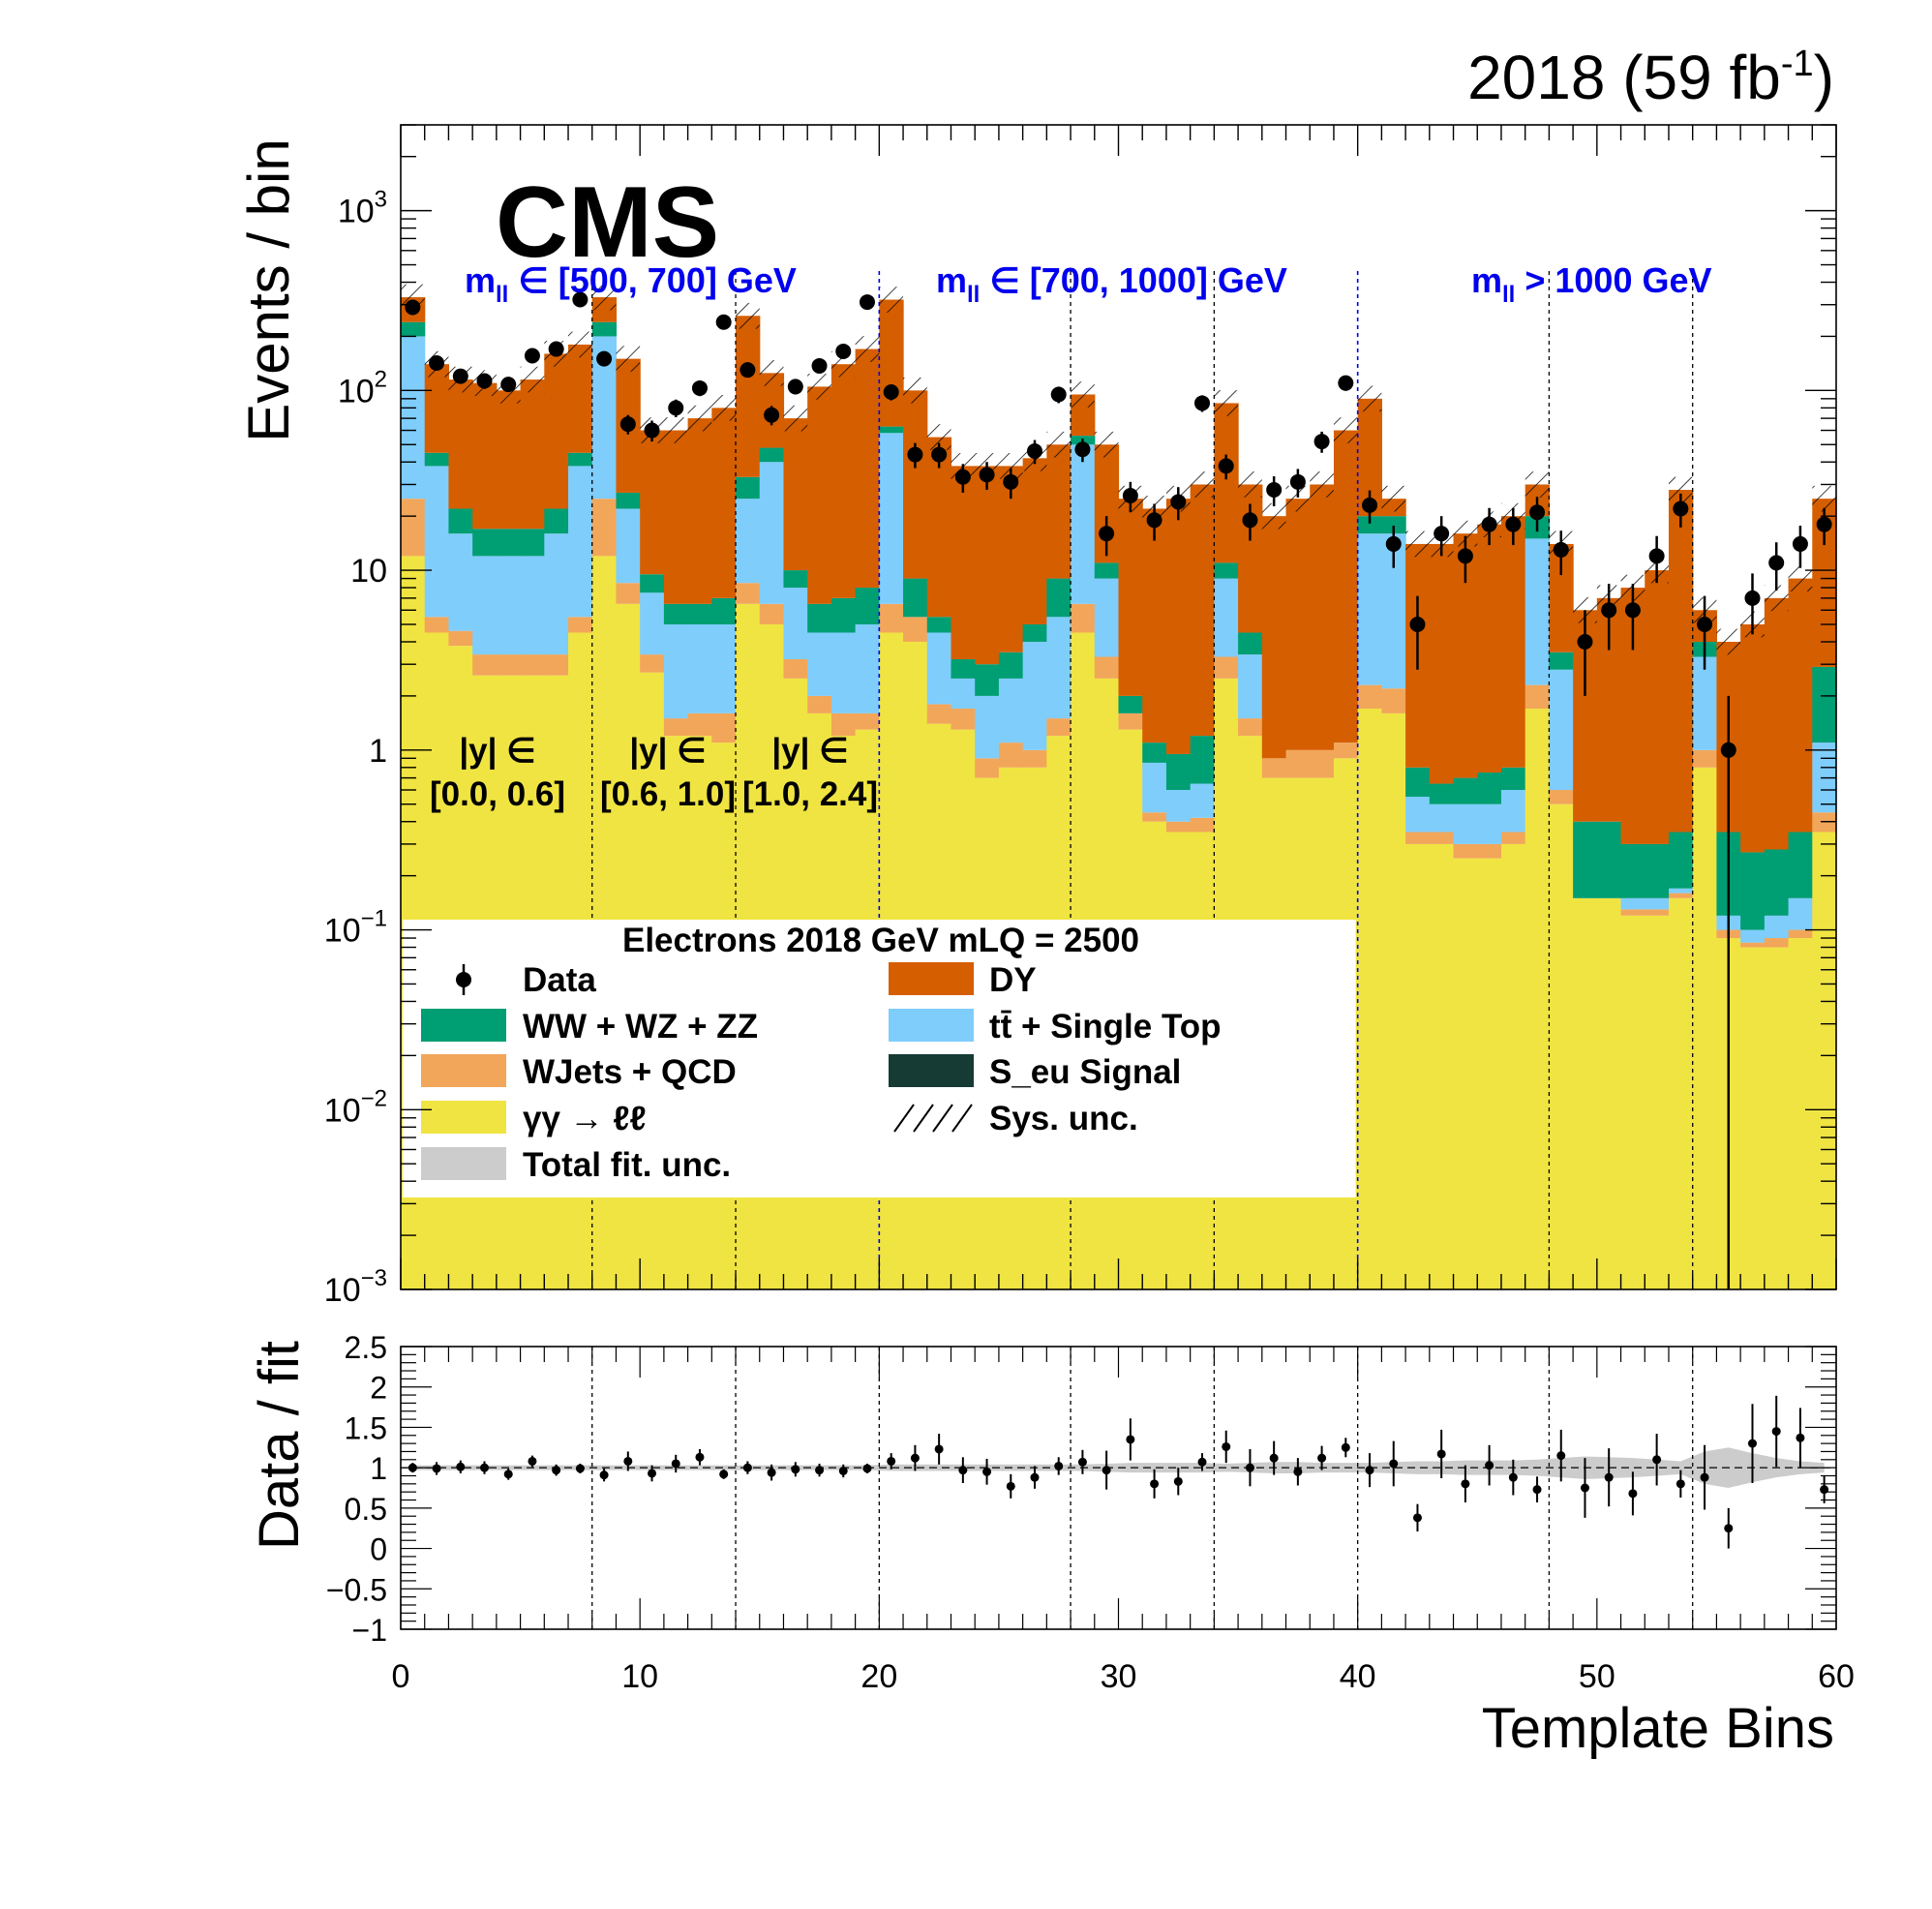 Image resolution: width=1932 pixels, height=1909 pixels. I want to click on y-tick-label: 10, so click(368, 571).